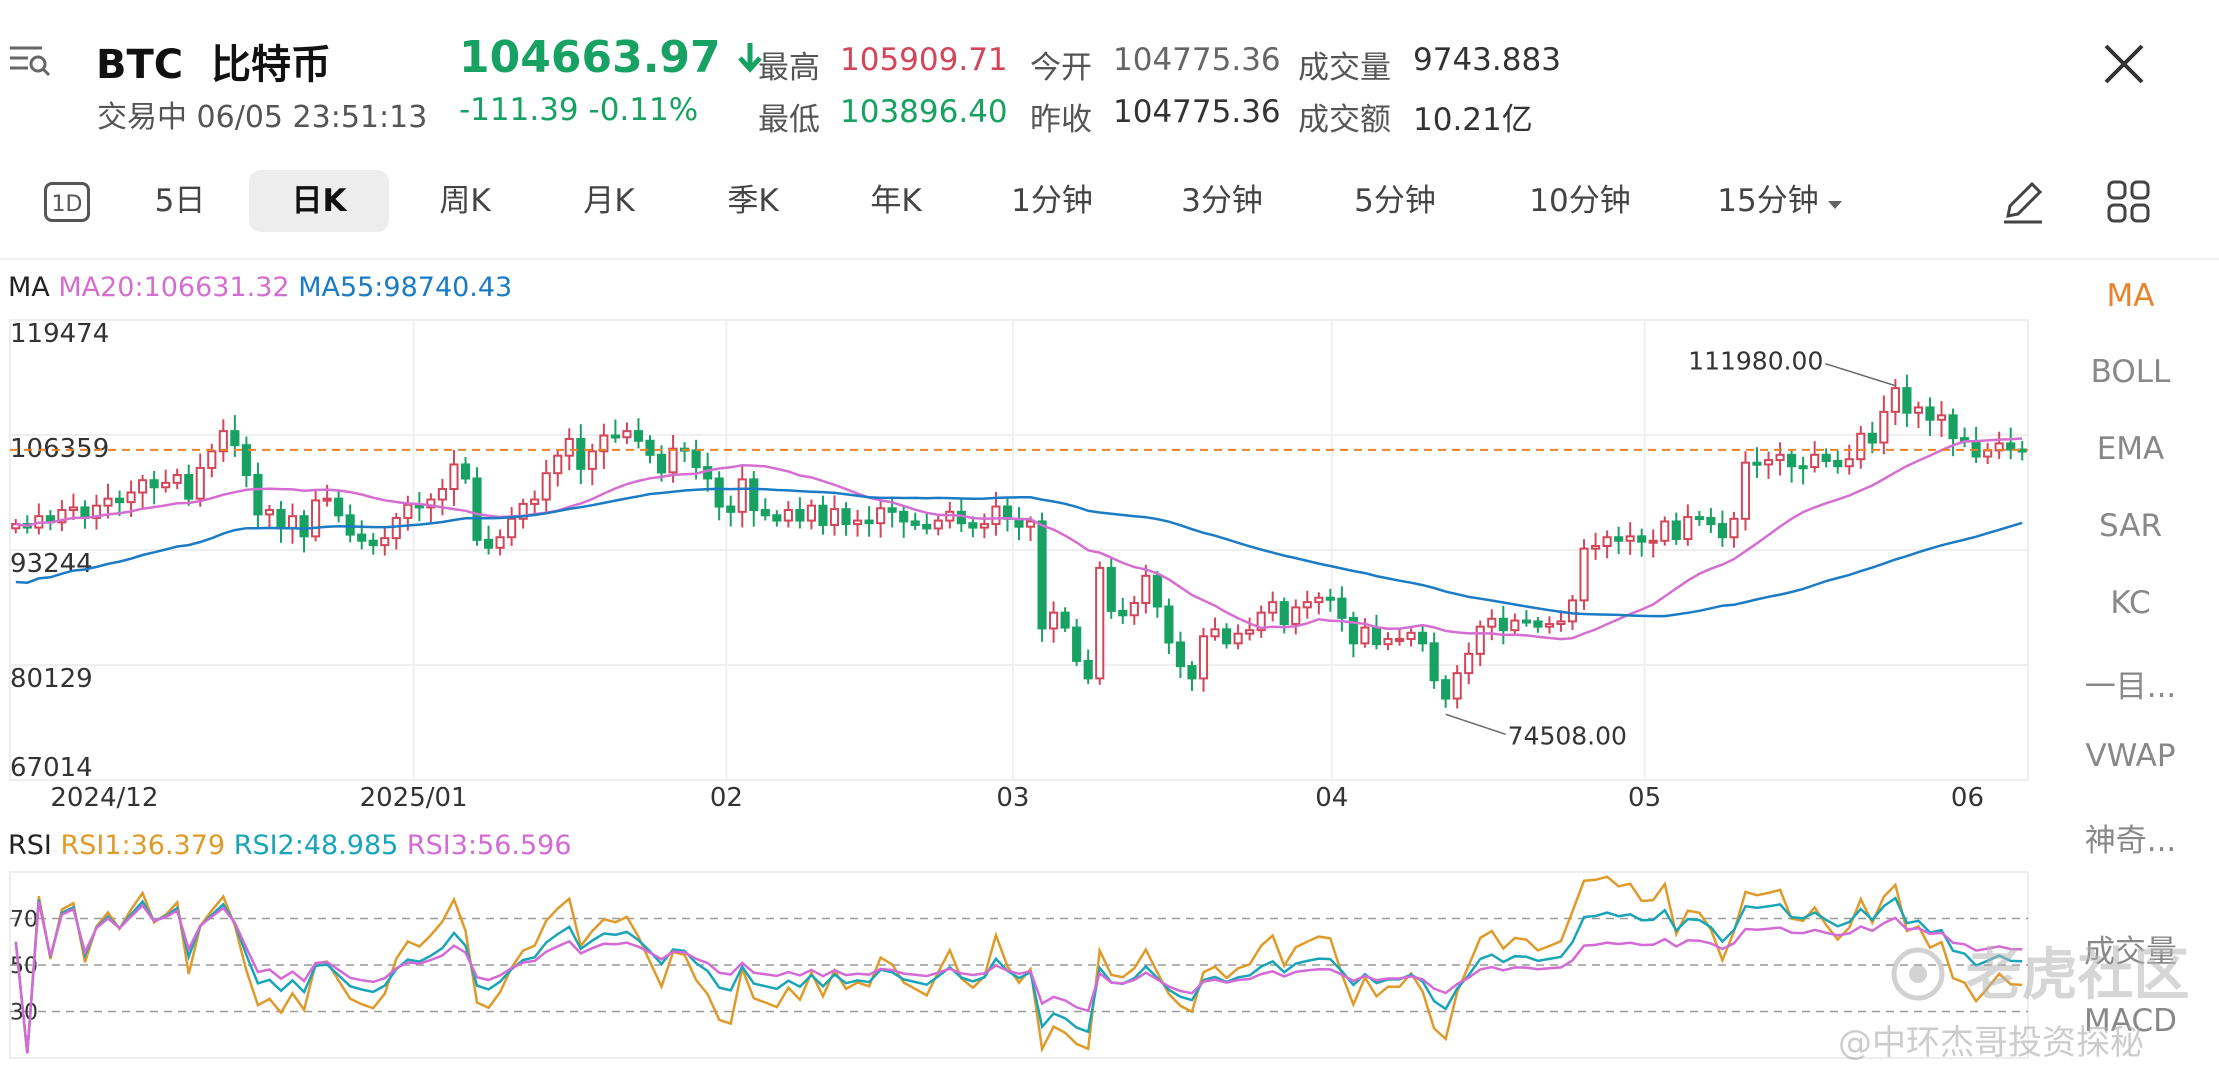 The image size is (2219, 1080). I want to click on draw-pen-icon, so click(2023, 203).